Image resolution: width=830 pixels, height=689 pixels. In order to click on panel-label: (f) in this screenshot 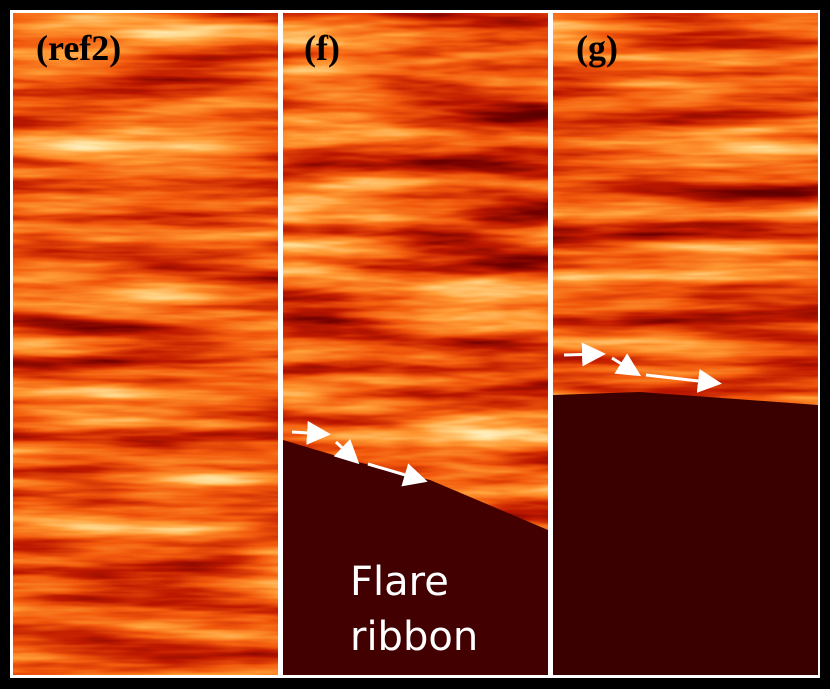, I will do `click(322, 48)`.